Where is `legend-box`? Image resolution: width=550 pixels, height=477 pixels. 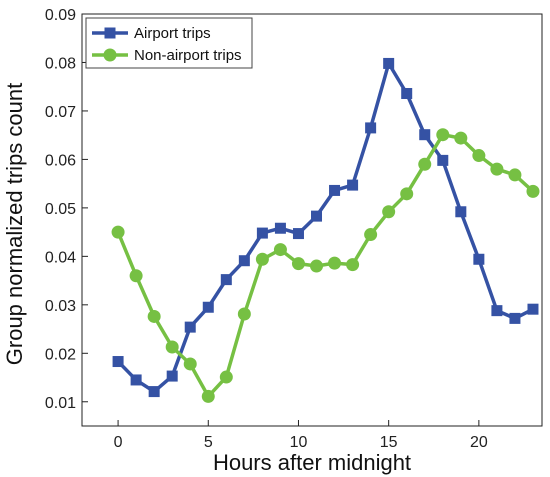 legend-box is located at coordinates (169, 43).